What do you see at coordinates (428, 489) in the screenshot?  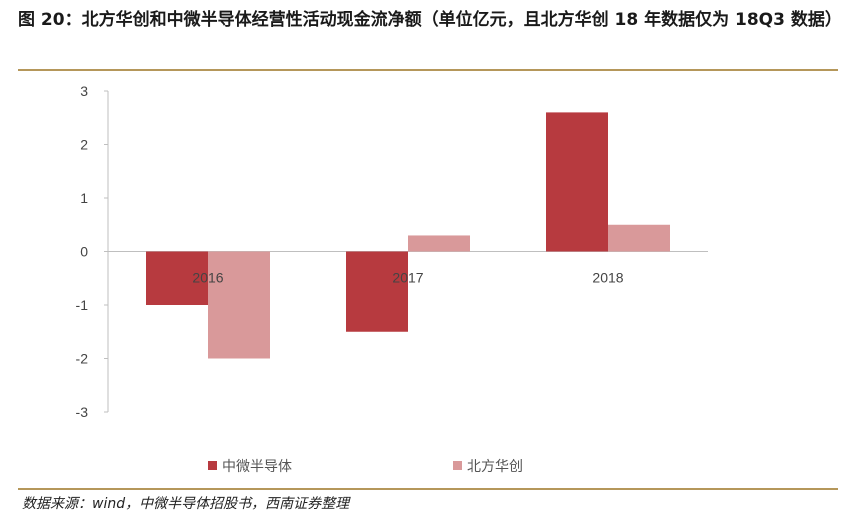 I see `source-rule` at bounding box center [428, 489].